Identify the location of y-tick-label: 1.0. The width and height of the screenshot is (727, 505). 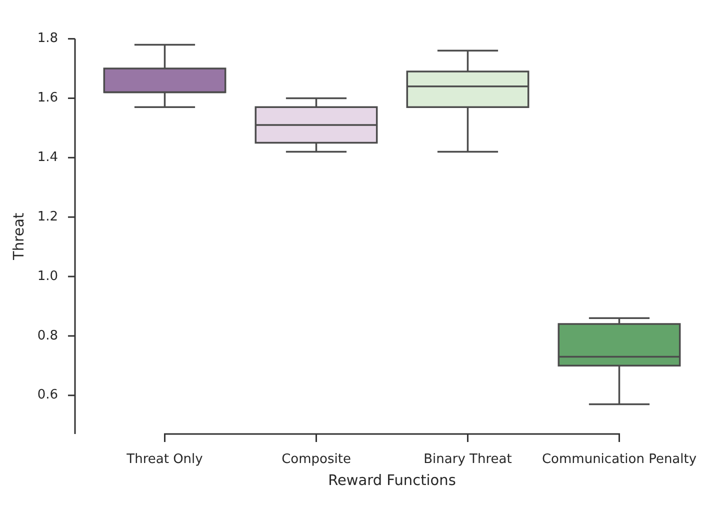
(47, 276).